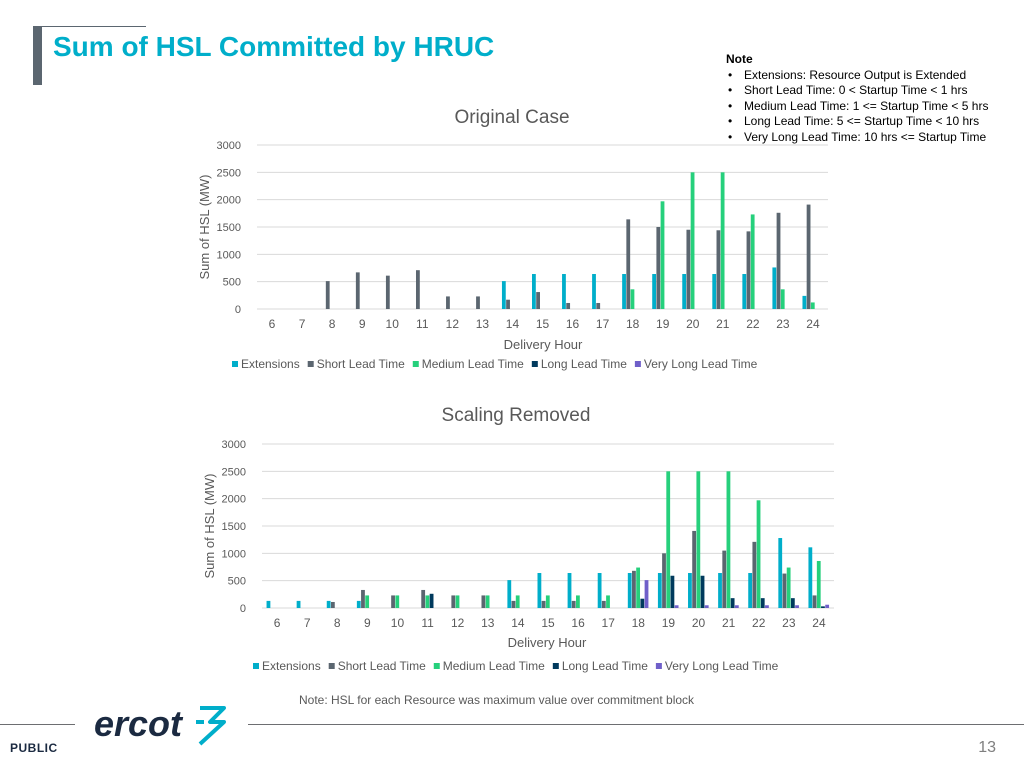 The width and height of the screenshot is (1024, 768). Describe the element at coordinates (274, 46) in the screenshot. I see `slide-title: Sum of HSL Committed by HRUC` at that location.